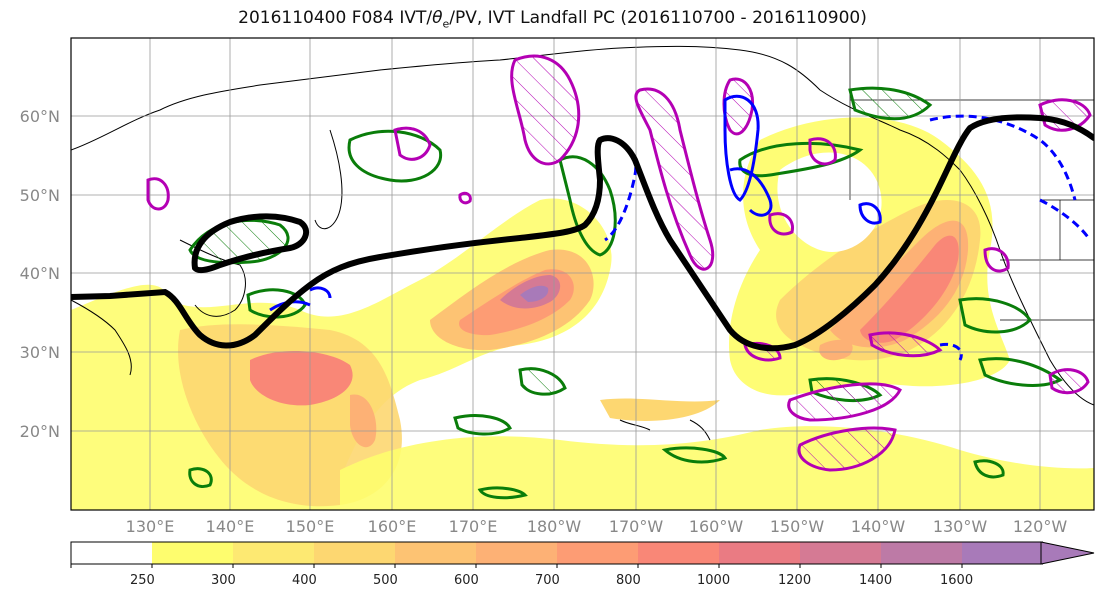 This screenshot has height=603, width=1105. What do you see at coordinates (1067, 553) in the screenshot?
I see `colorbar-extend-arrow` at bounding box center [1067, 553].